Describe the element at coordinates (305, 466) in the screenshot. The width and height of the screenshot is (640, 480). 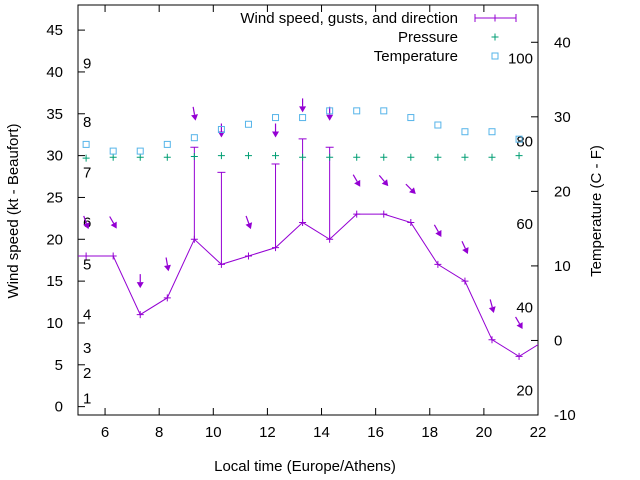
I see `x-axis-title: Local time (Europe/Athens)` at that location.